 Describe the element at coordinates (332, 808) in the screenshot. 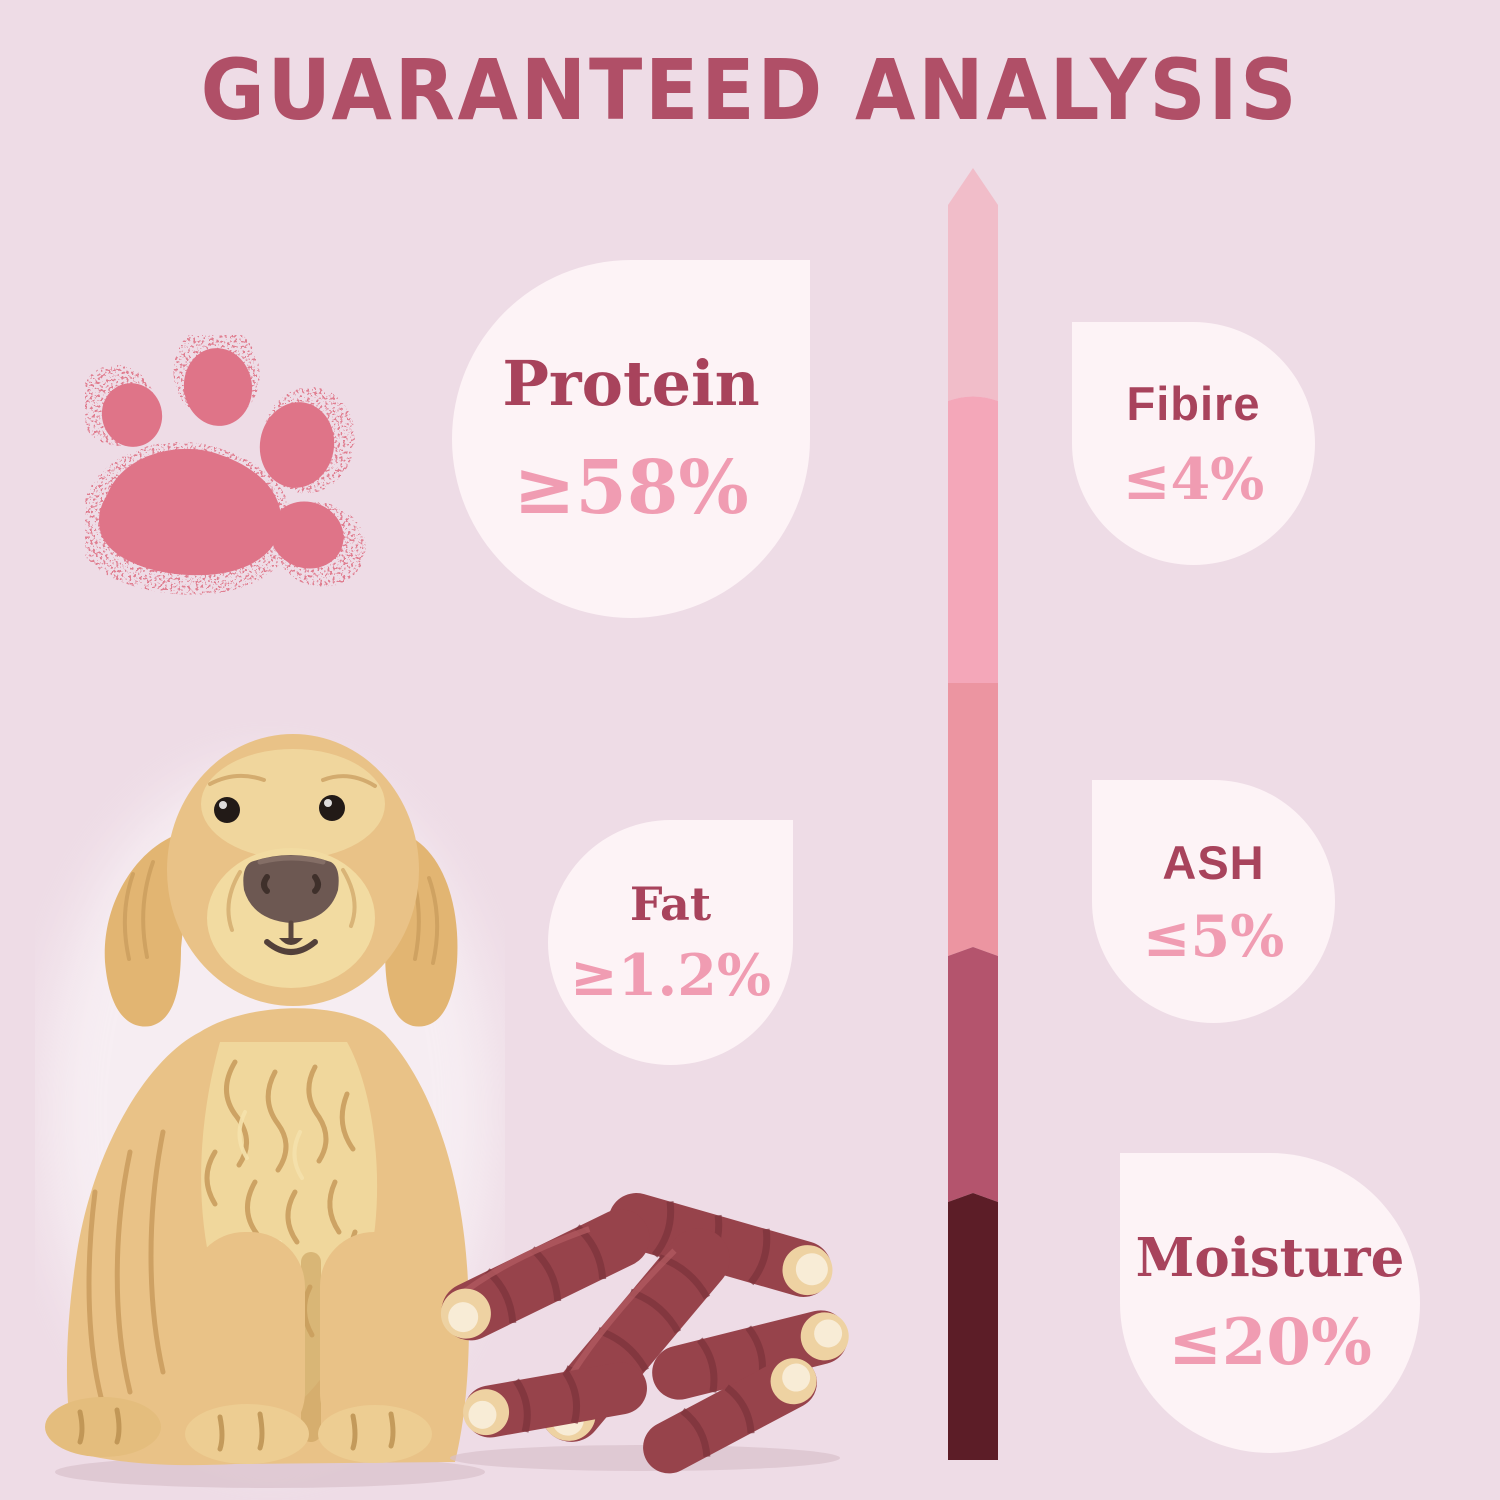

I see `dog-eye-right` at that location.